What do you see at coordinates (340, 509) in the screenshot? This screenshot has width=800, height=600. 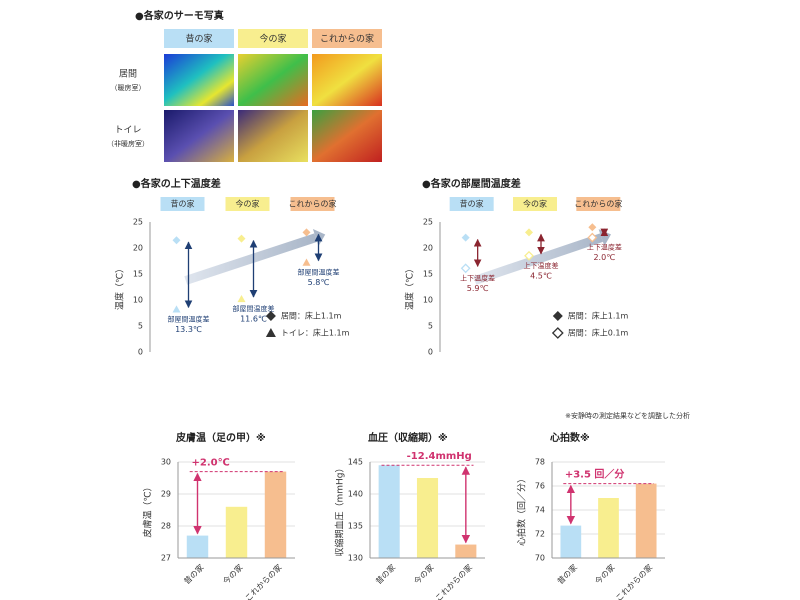 I see `y-axis-label: 収縮期血圧（mmHg）` at bounding box center [340, 509].